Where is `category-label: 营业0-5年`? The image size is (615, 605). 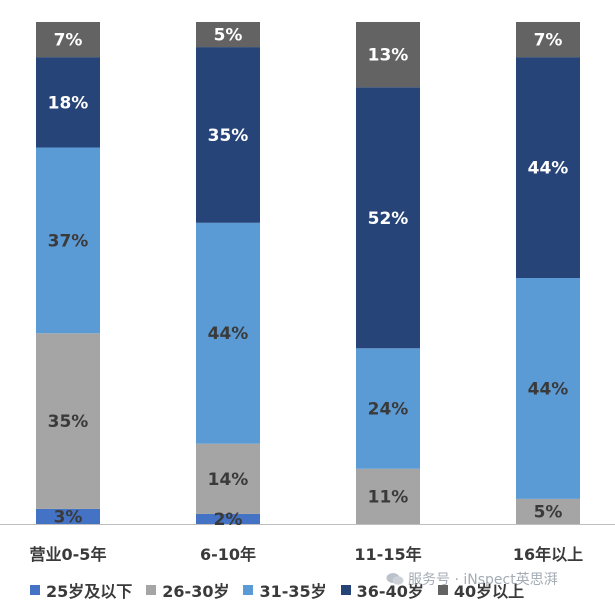
category-label: 营业0-5年 is located at coordinates (68, 554).